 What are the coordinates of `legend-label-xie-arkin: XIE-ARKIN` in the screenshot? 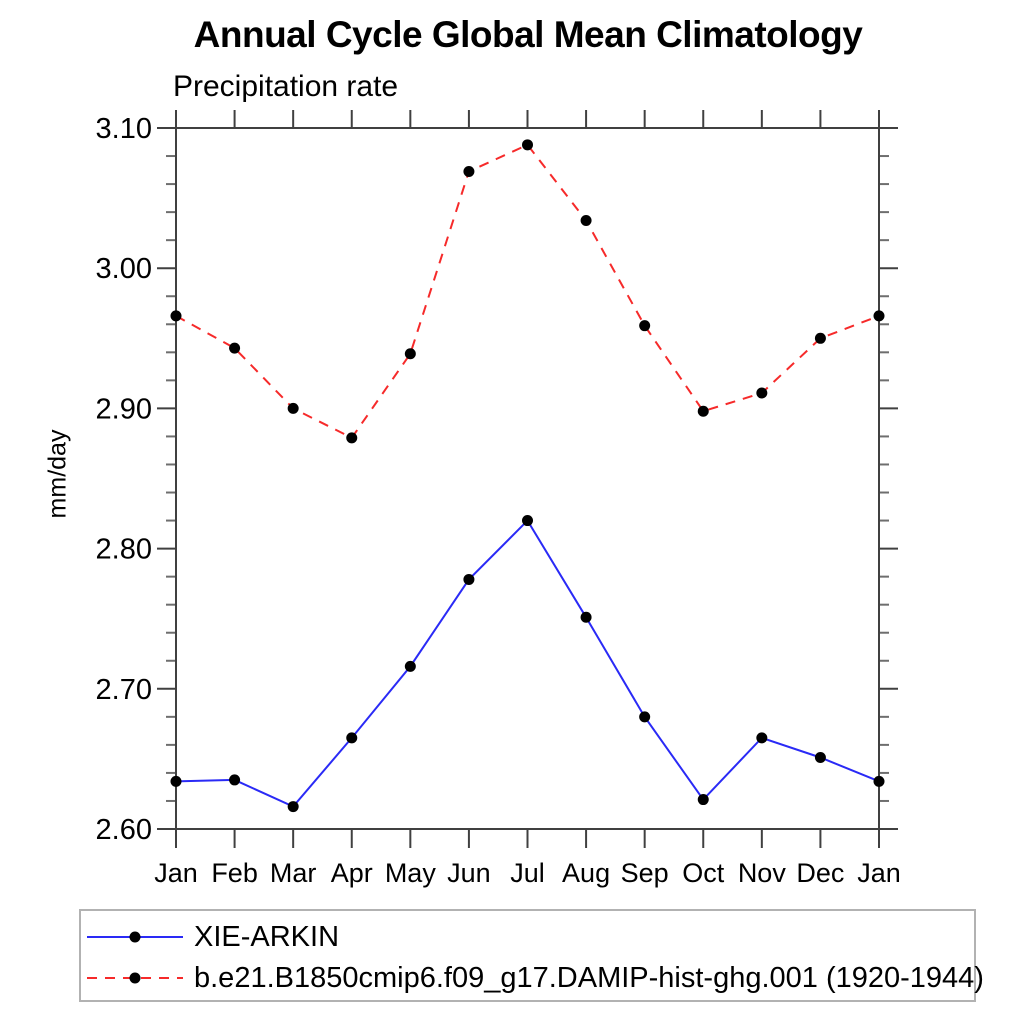 It's located at (267, 936).